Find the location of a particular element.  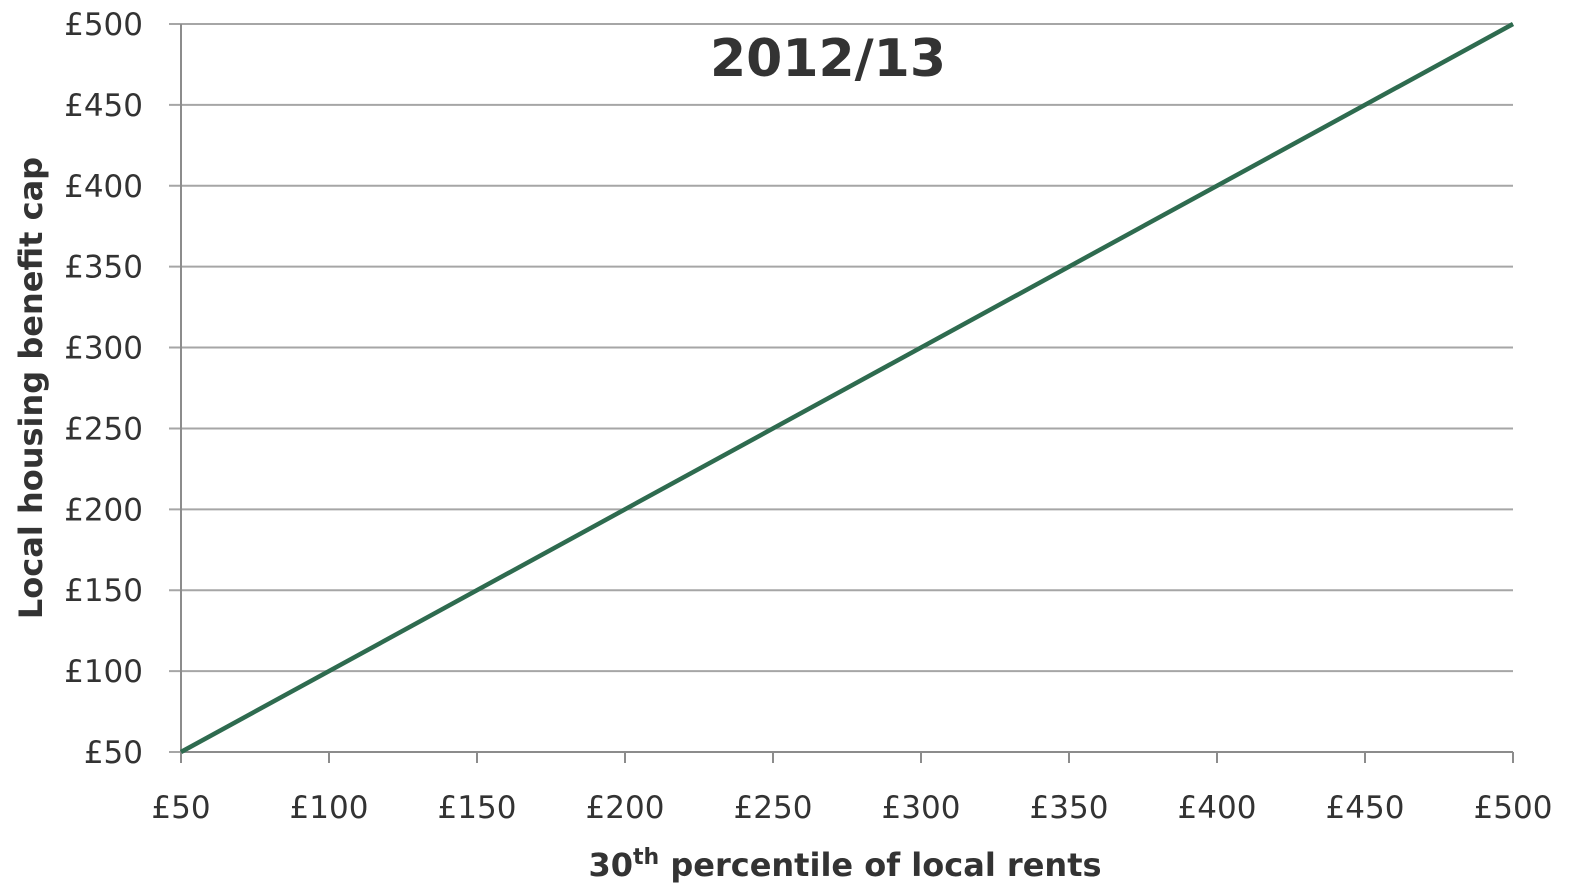

x-axis-title-sup: th is located at coordinates (646, 857).